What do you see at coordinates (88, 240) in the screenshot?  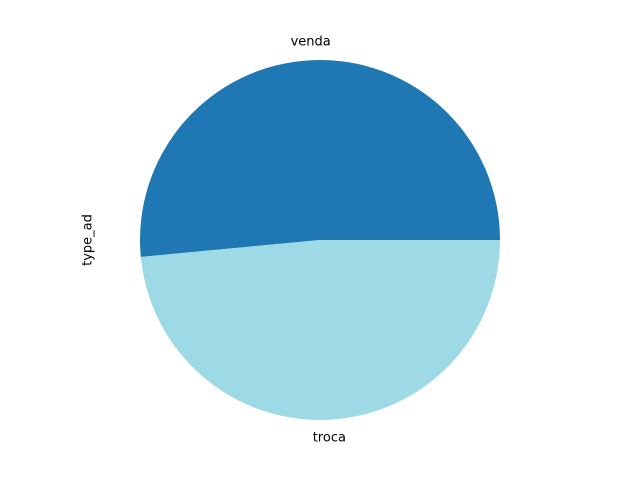 I see `y-axis-label: type_ad` at bounding box center [88, 240].